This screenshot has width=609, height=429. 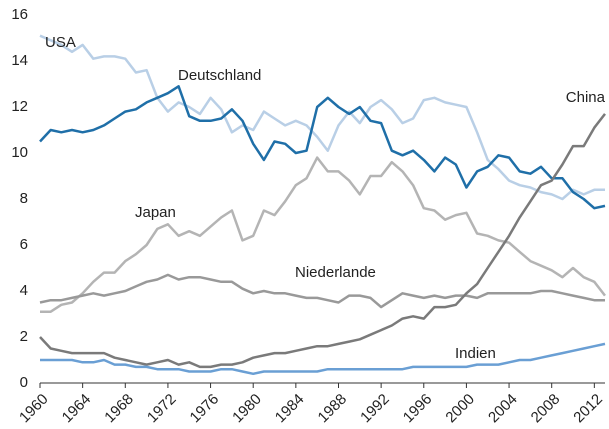 What do you see at coordinates (19, 14) in the screenshot?
I see `y-tick-label: 16` at bounding box center [19, 14].